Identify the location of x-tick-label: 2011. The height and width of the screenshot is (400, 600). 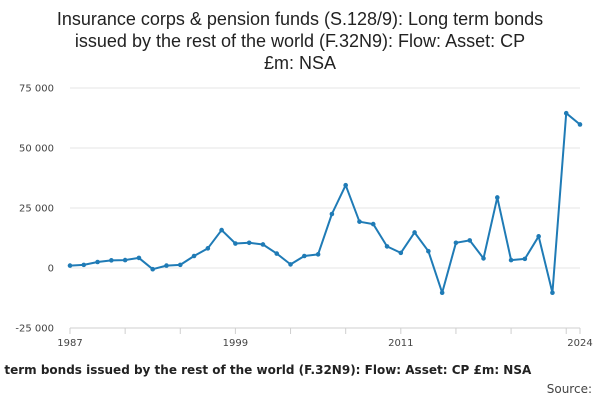
(400, 343).